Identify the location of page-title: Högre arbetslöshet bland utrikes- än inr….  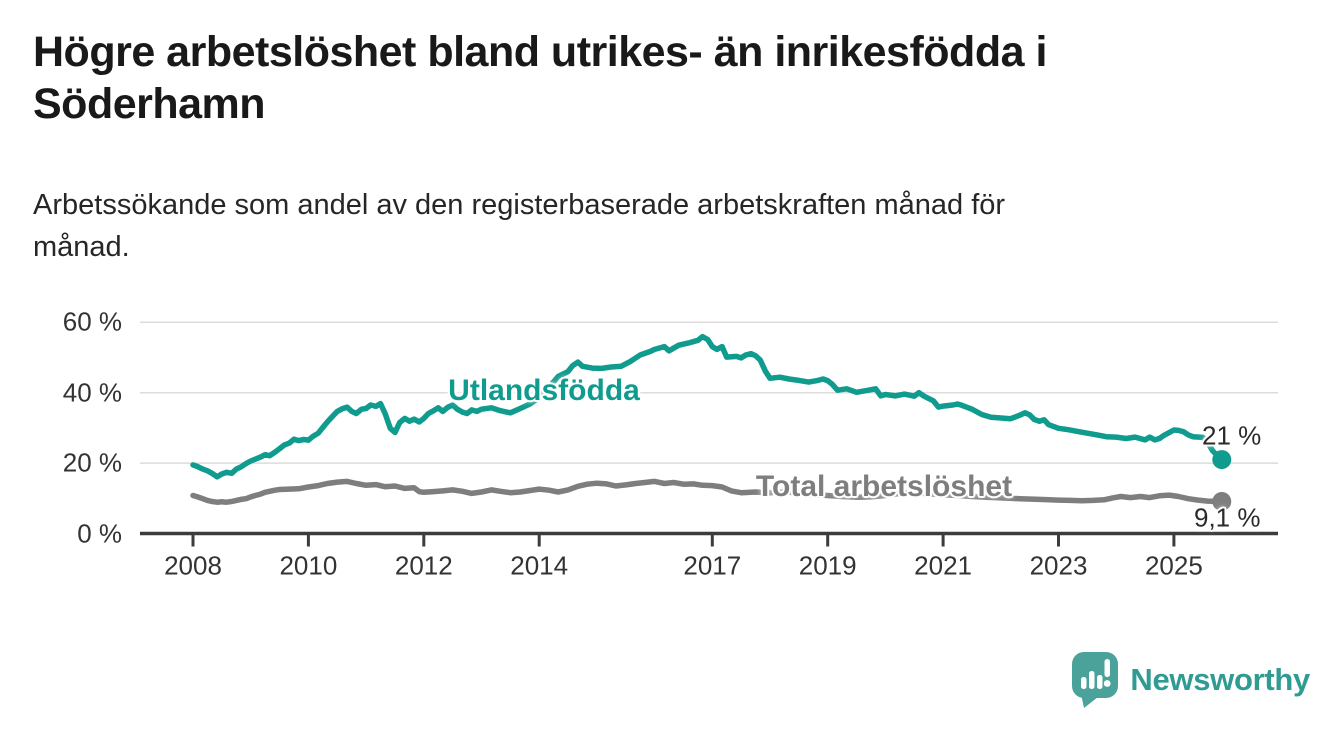
(540, 78).